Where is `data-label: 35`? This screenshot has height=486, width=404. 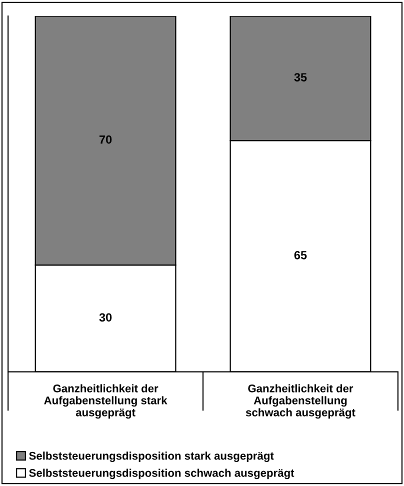
data-label: 35 is located at coordinates (300, 77).